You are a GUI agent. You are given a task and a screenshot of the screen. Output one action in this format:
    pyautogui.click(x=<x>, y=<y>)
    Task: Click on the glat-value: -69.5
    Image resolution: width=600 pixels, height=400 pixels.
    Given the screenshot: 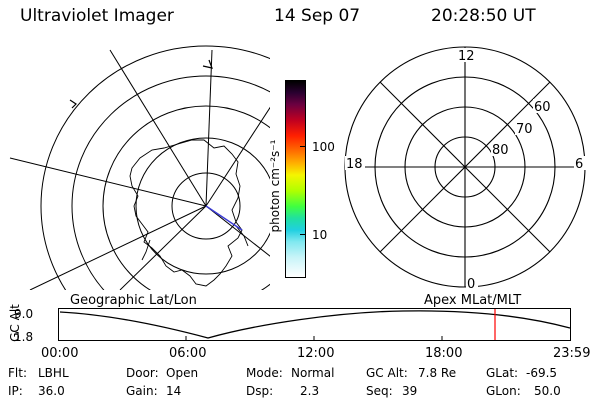 What is the action you would take?
    pyautogui.click(x=542, y=373)
    